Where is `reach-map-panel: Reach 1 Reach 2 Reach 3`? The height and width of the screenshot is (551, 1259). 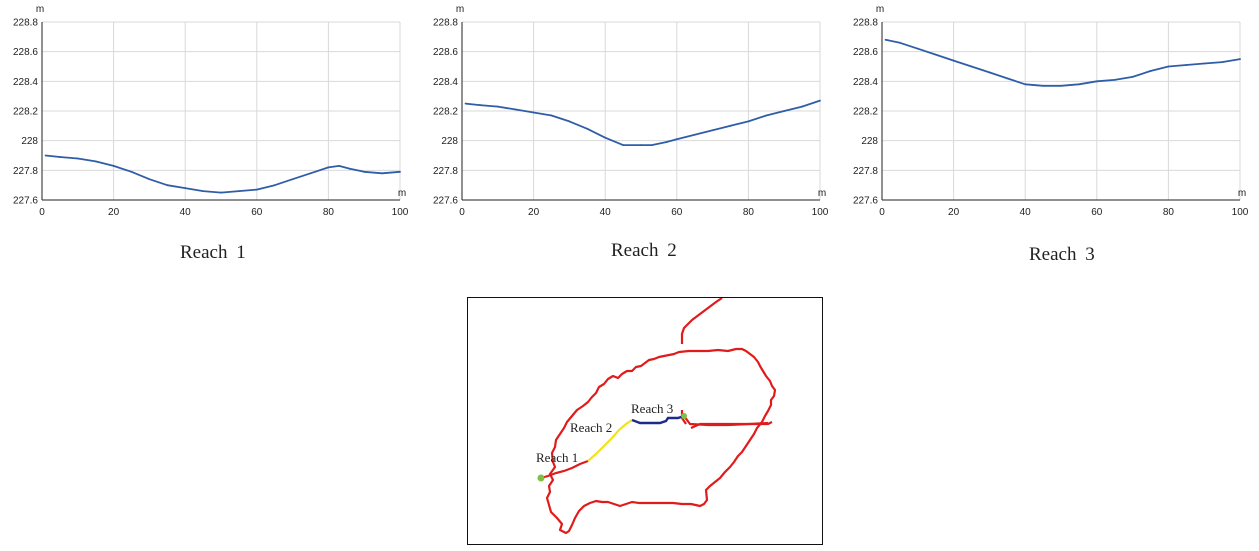 reach-map-panel: Reach 1 Reach 2 Reach 3 is located at coordinates (645, 421).